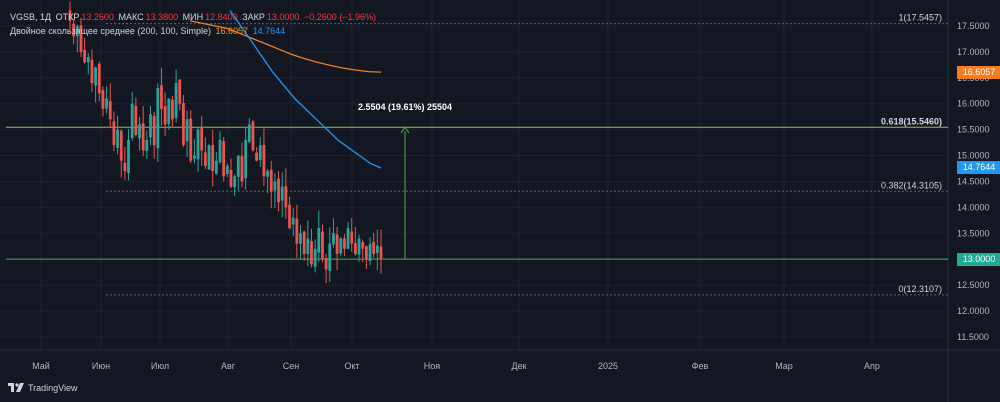  Describe the element at coordinates (228, 366) in the screenshot. I see `time-tick-label: Авг` at that location.